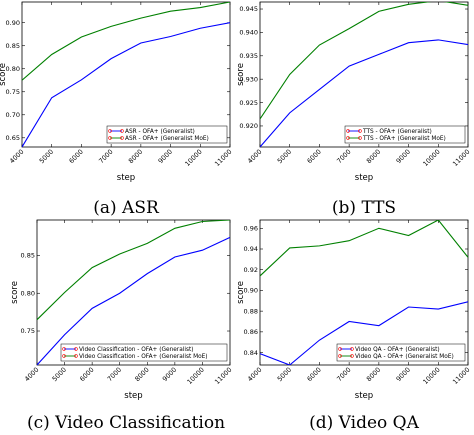 Image resolution: width=474 pixels, height=435 pixels. Describe the element at coordinates (364, 208) in the screenshot. I see `subfigure-caption: (b) TTS` at that location.